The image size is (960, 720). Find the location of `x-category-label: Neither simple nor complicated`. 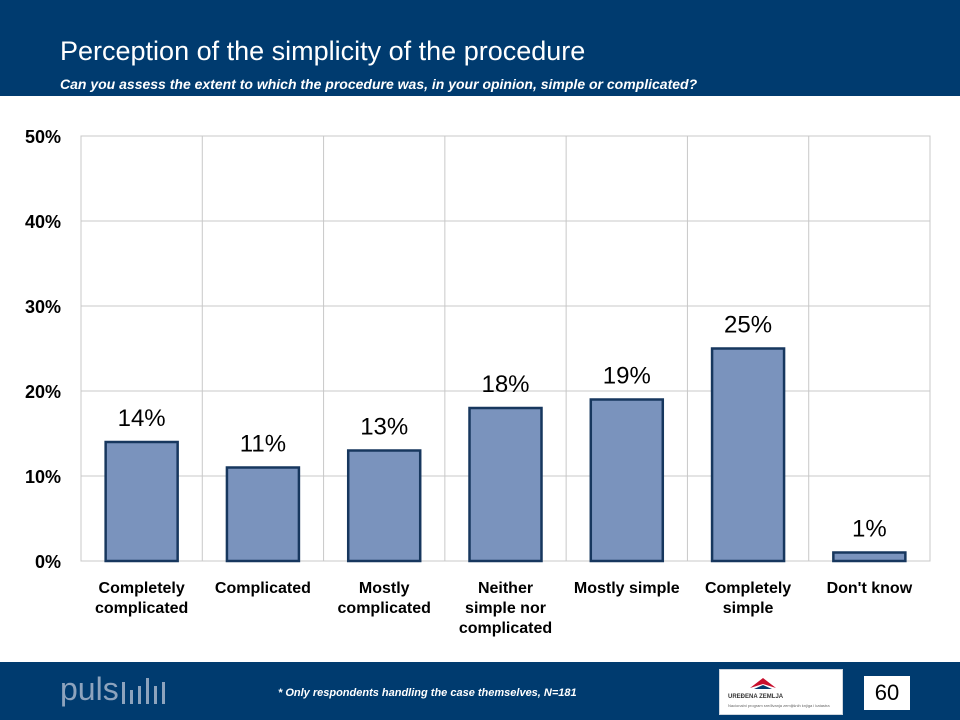

x-category-label: Neither simple nor complicated is located at coordinates (505, 608).